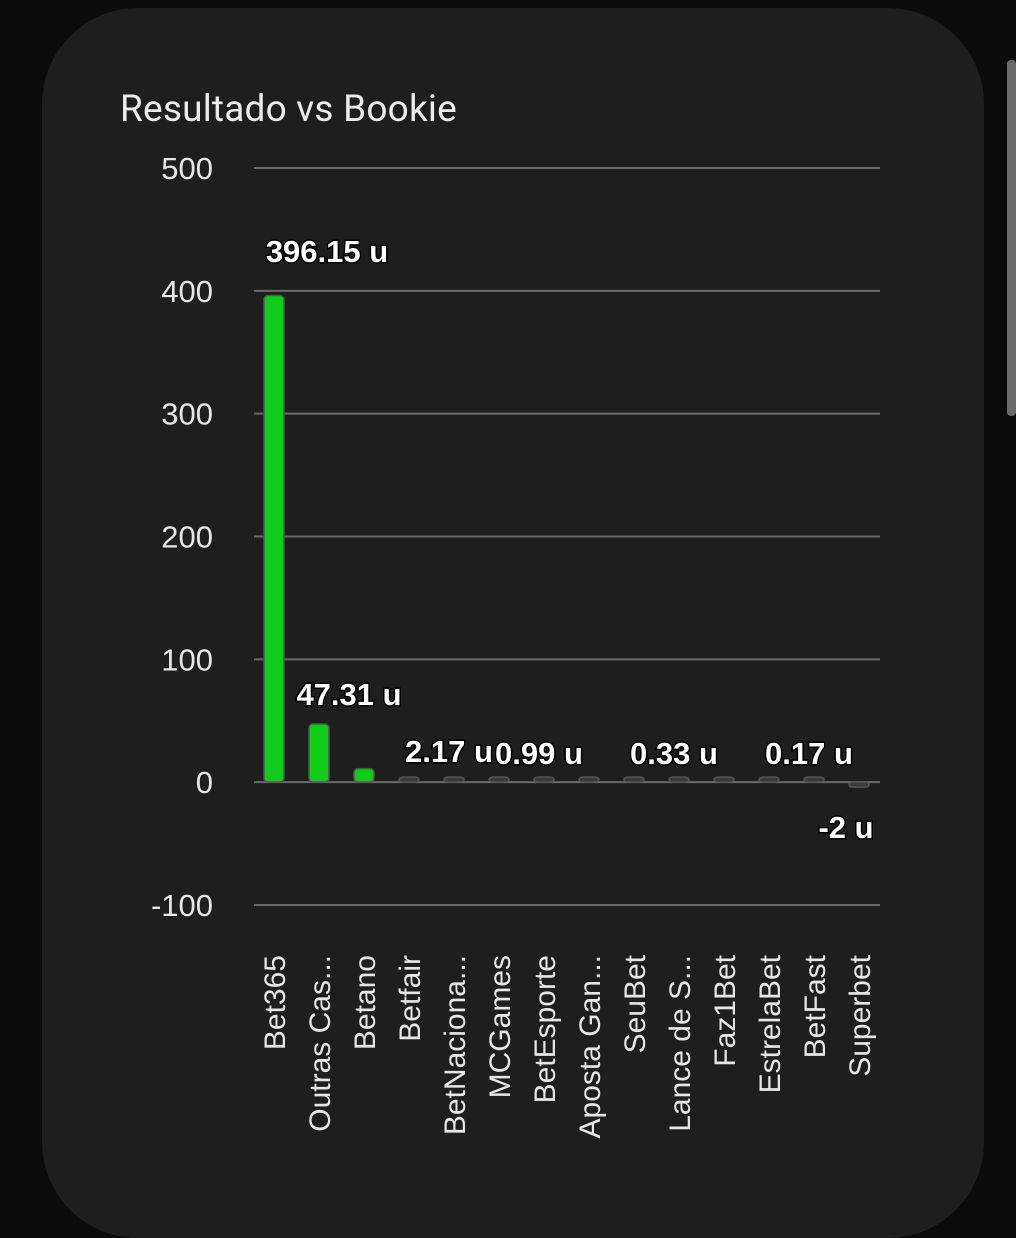  What do you see at coordinates (860, 1015) in the screenshot?
I see `x-tick-label: Superbet` at bounding box center [860, 1015].